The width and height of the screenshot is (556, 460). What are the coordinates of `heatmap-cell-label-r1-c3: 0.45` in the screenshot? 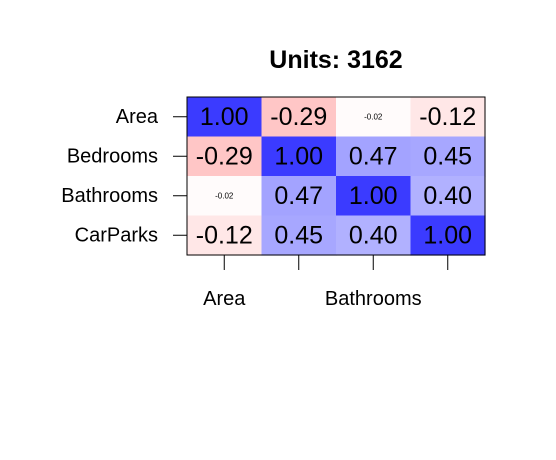 It's located at (447, 156).